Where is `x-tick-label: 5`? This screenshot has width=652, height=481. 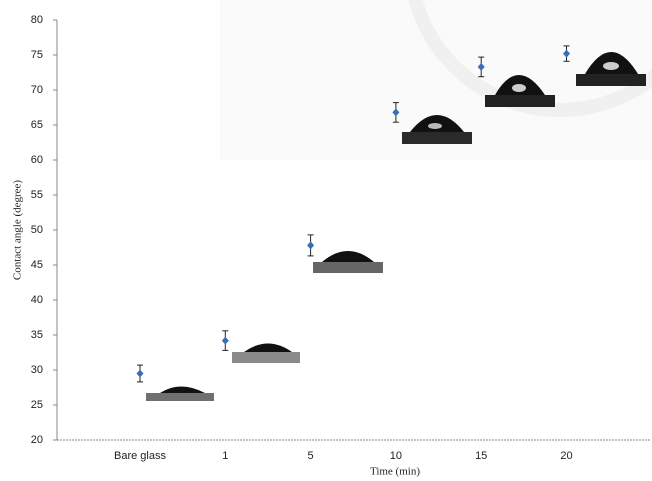 x-tick-label: 5 is located at coordinates (311, 456).